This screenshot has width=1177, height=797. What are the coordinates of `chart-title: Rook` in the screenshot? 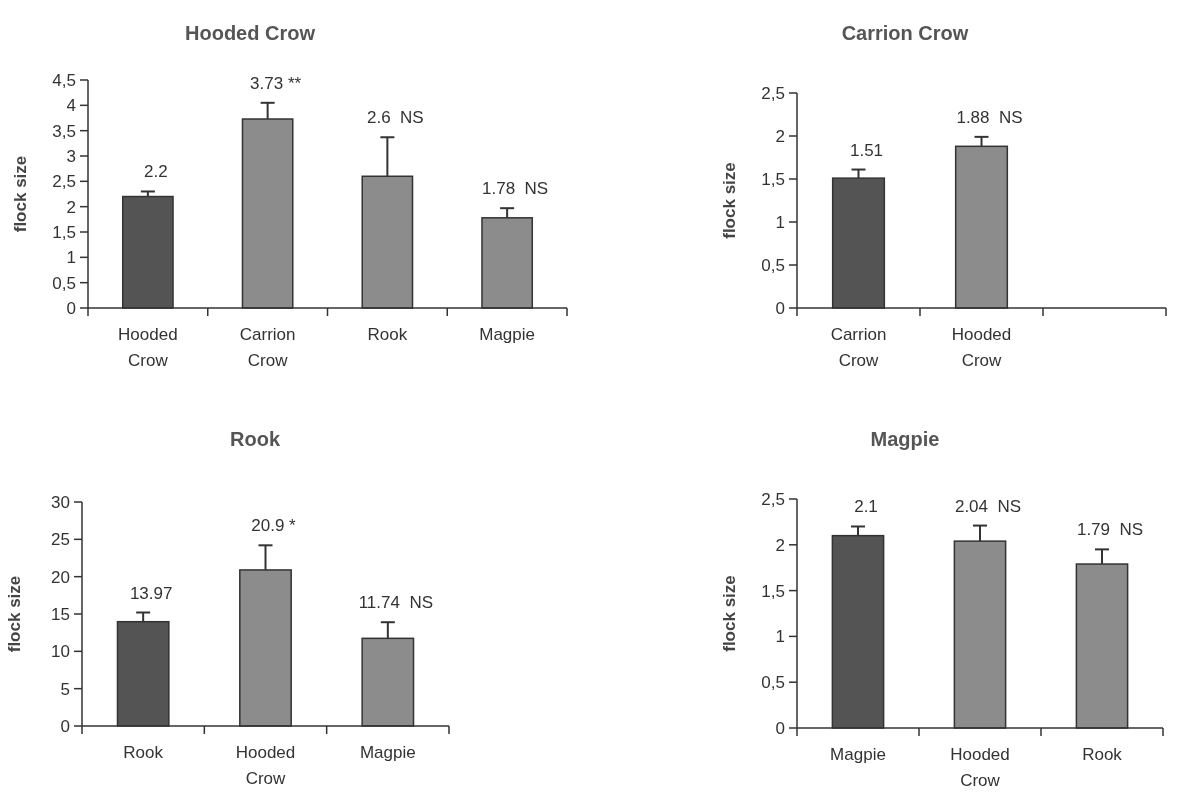 It's located at (255, 439).